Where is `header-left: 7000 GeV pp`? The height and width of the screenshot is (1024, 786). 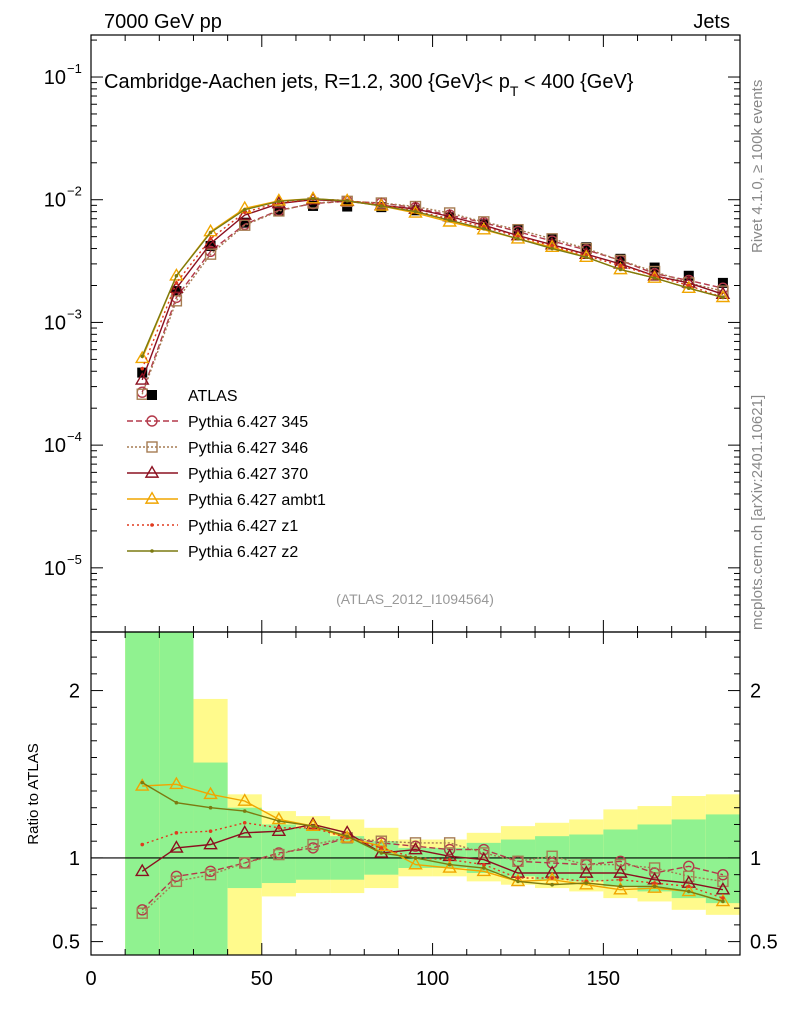 header-left: 7000 GeV pp is located at coordinates (163, 22).